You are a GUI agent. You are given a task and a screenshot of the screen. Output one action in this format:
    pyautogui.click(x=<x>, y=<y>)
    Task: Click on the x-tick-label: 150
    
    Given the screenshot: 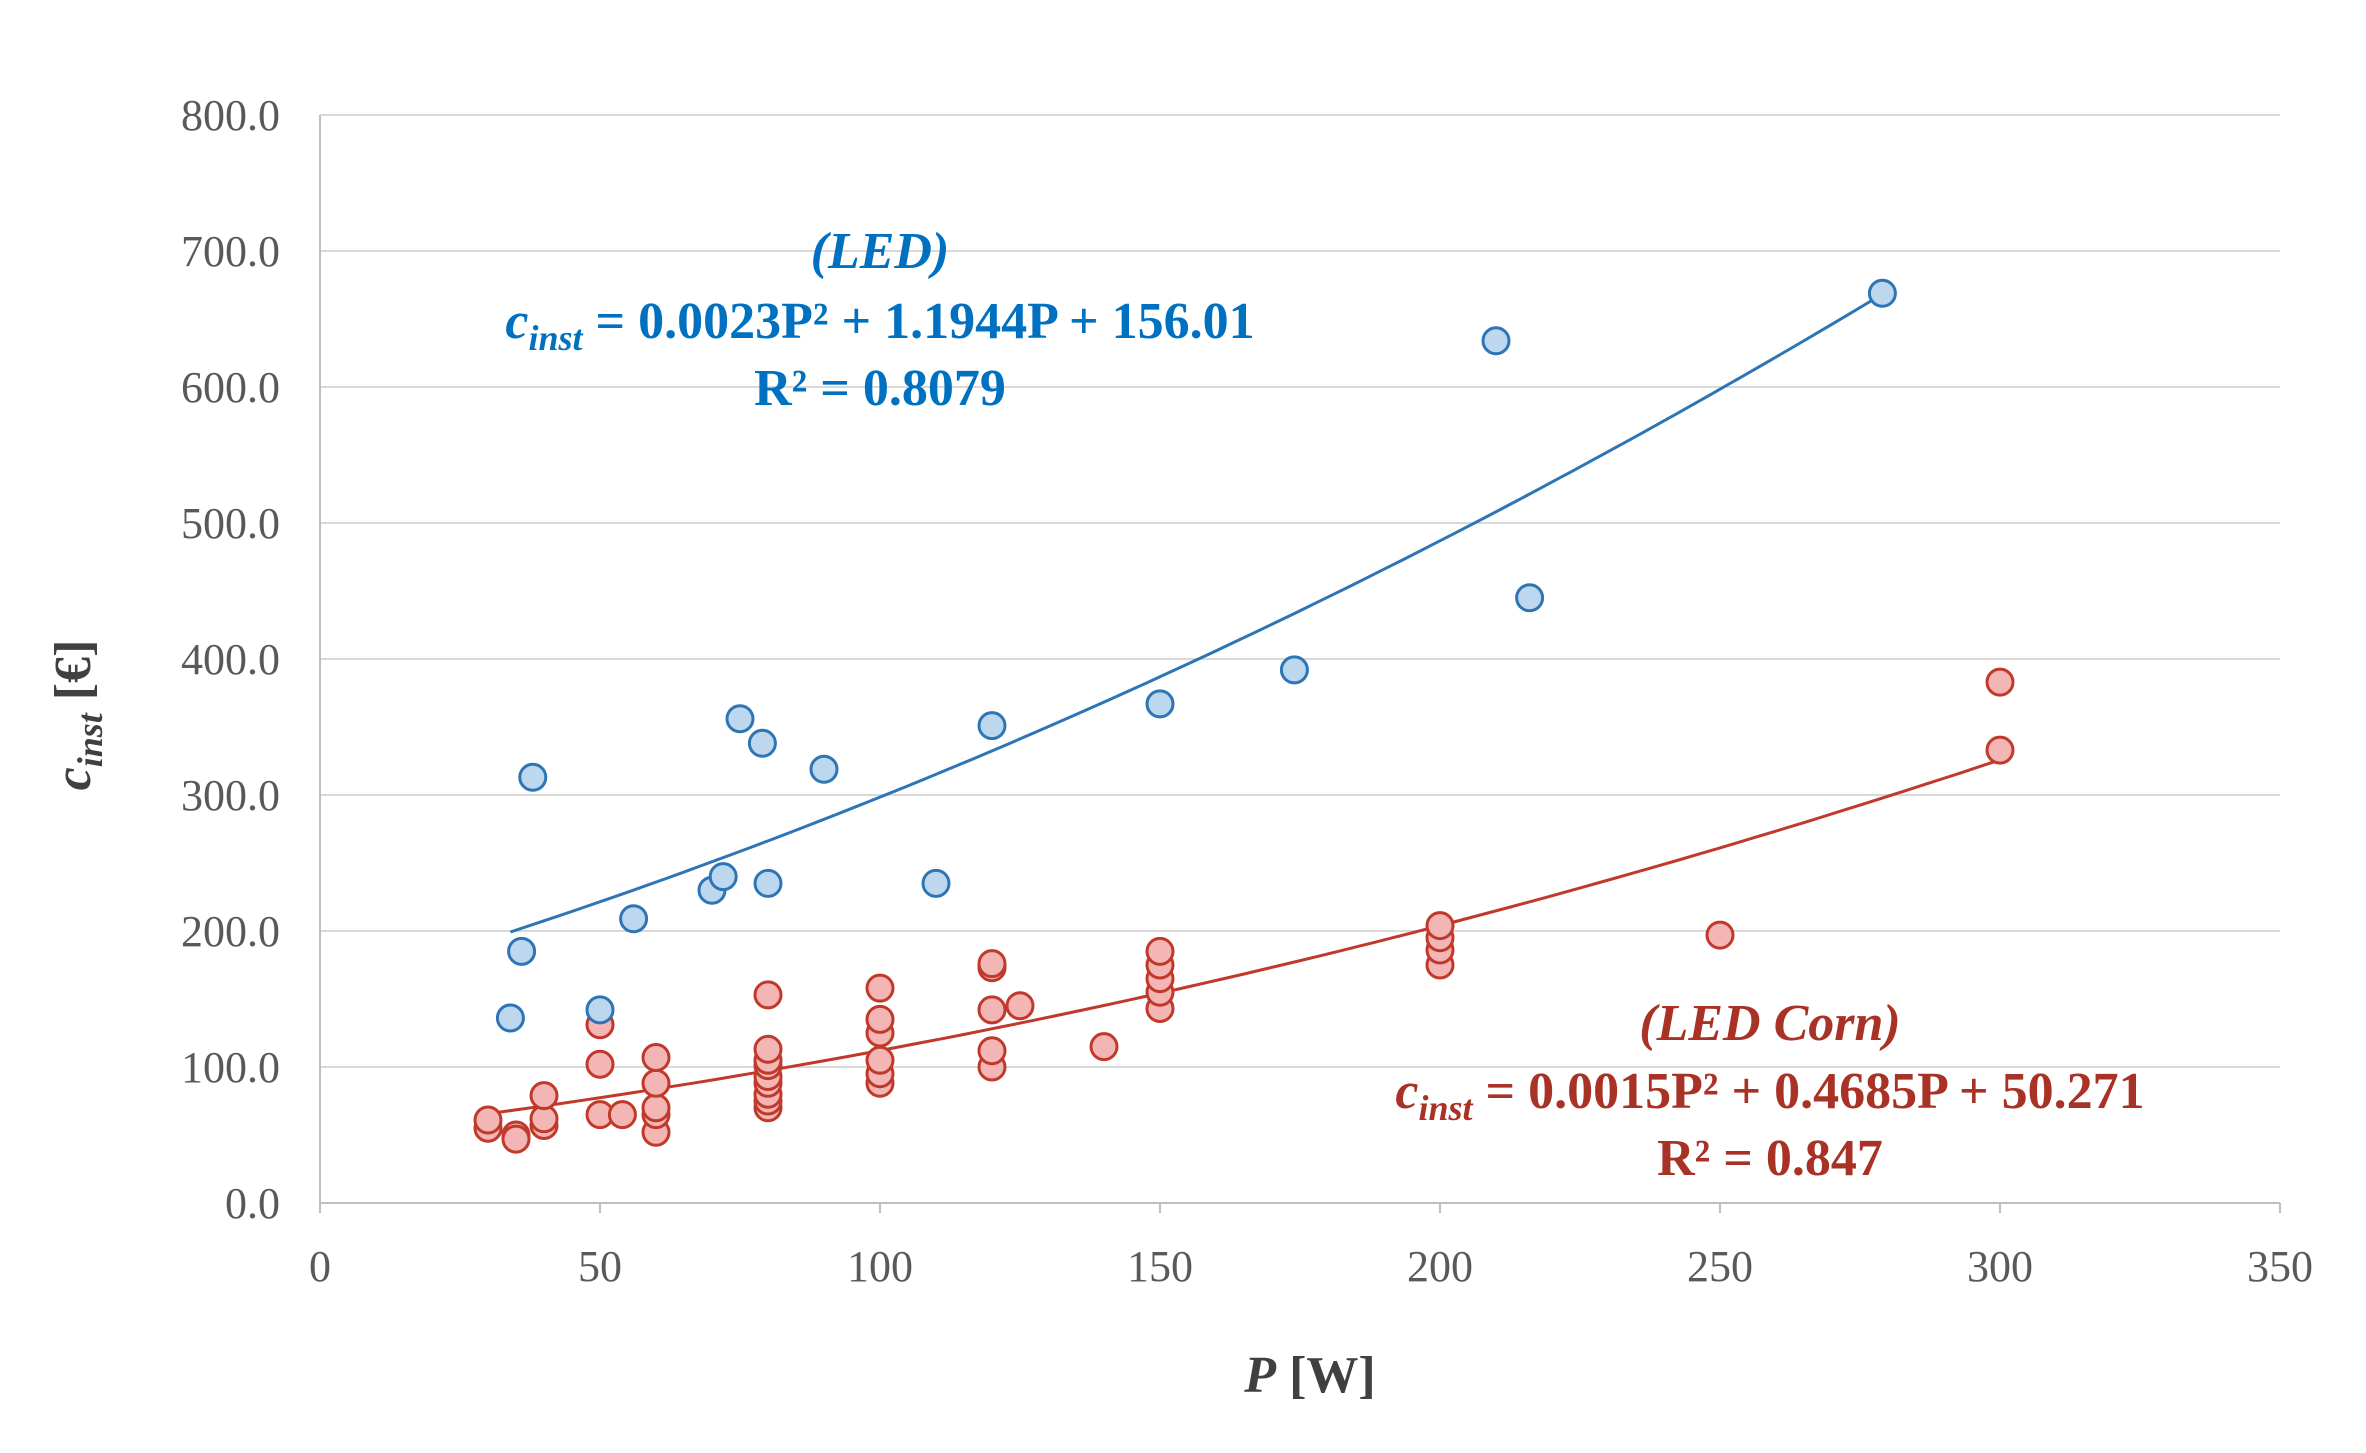 What is the action you would take?
    pyautogui.click(x=1160, y=1266)
    